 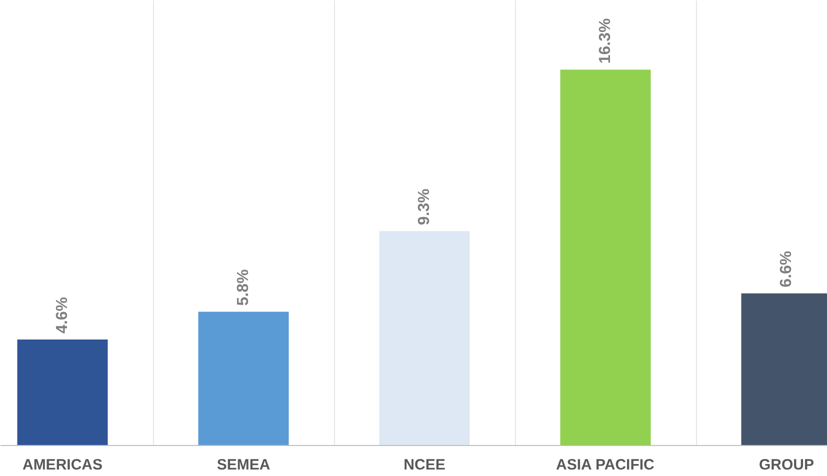 I want to click on data-label: 5.8%, so click(x=243, y=287).